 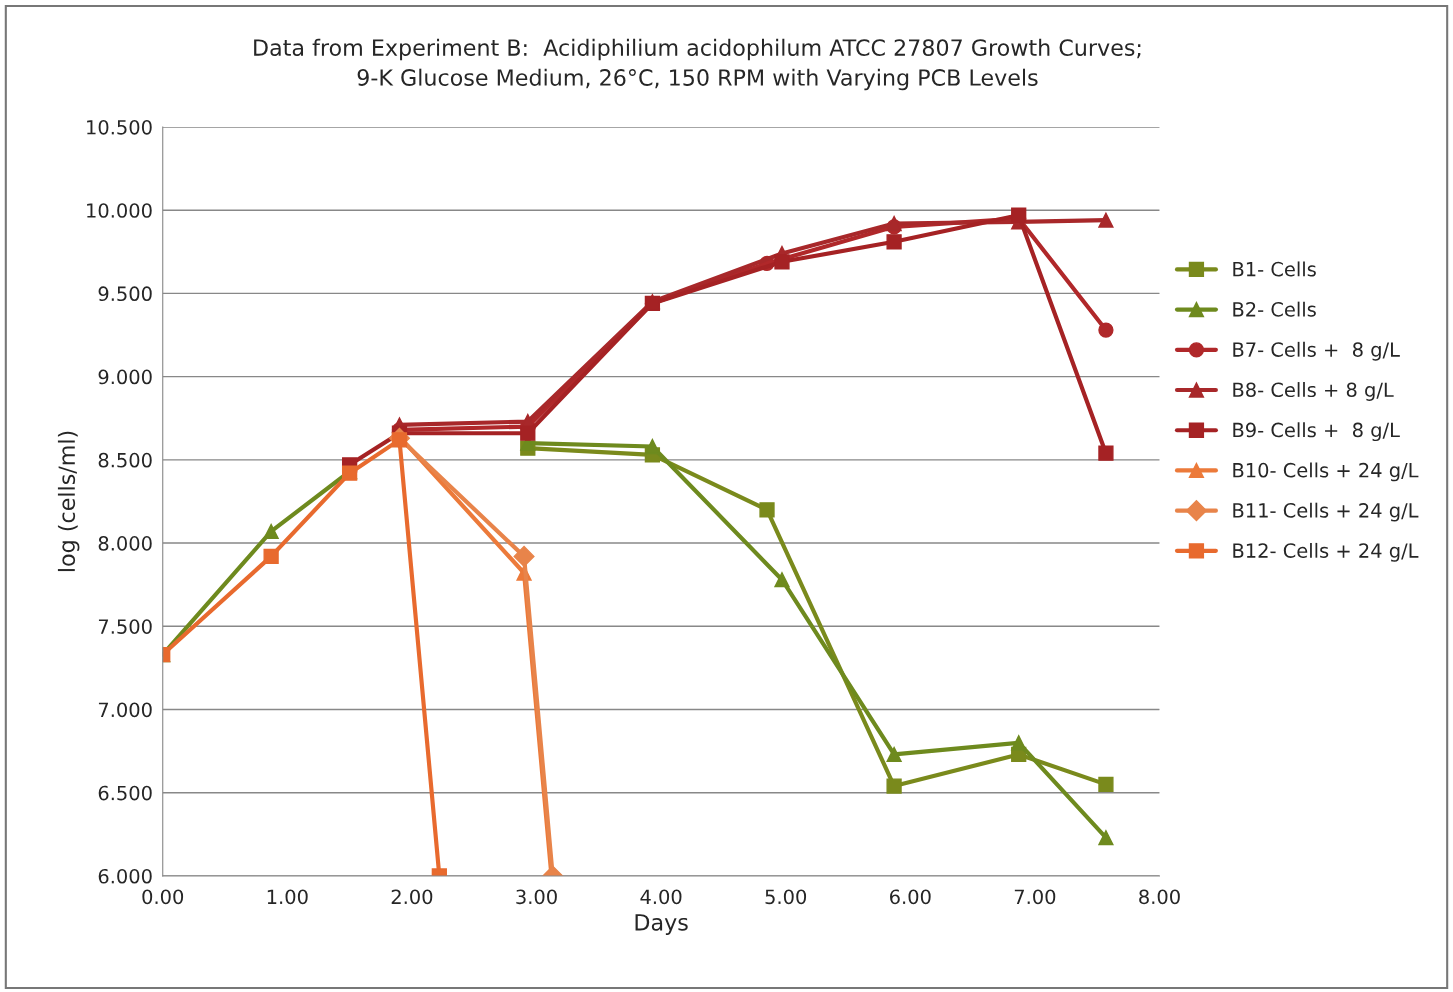 I want to click on x-tick-label: 8.00, so click(x=1159, y=897).